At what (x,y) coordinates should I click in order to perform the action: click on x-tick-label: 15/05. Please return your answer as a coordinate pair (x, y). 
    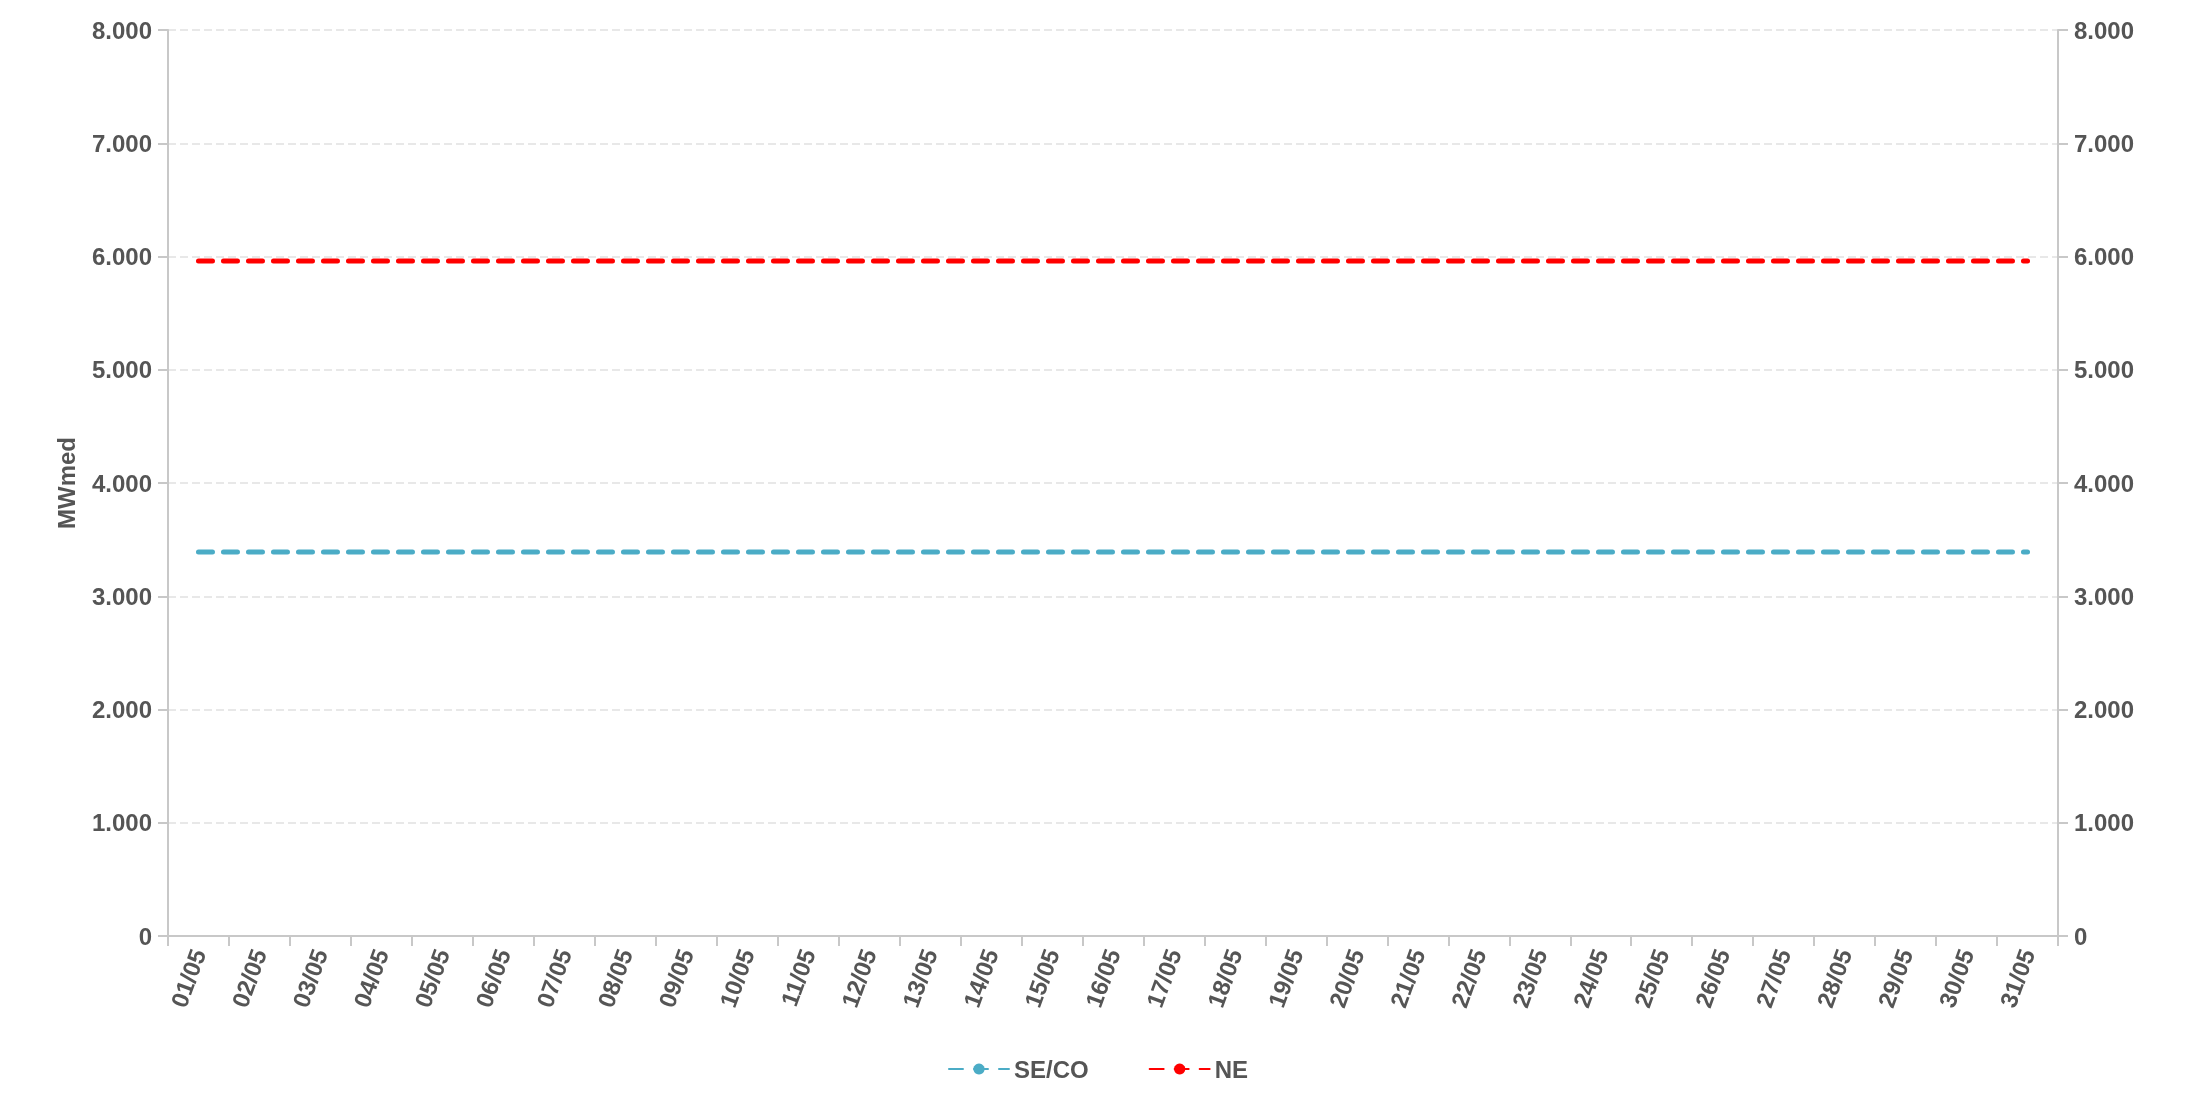
    Looking at the image, I should click on (1041, 978).